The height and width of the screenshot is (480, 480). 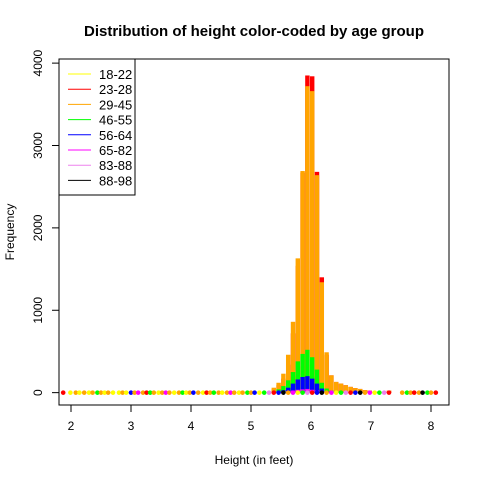 What do you see at coordinates (115, 135) in the screenshot?
I see `legend-label: 56-64` at bounding box center [115, 135].